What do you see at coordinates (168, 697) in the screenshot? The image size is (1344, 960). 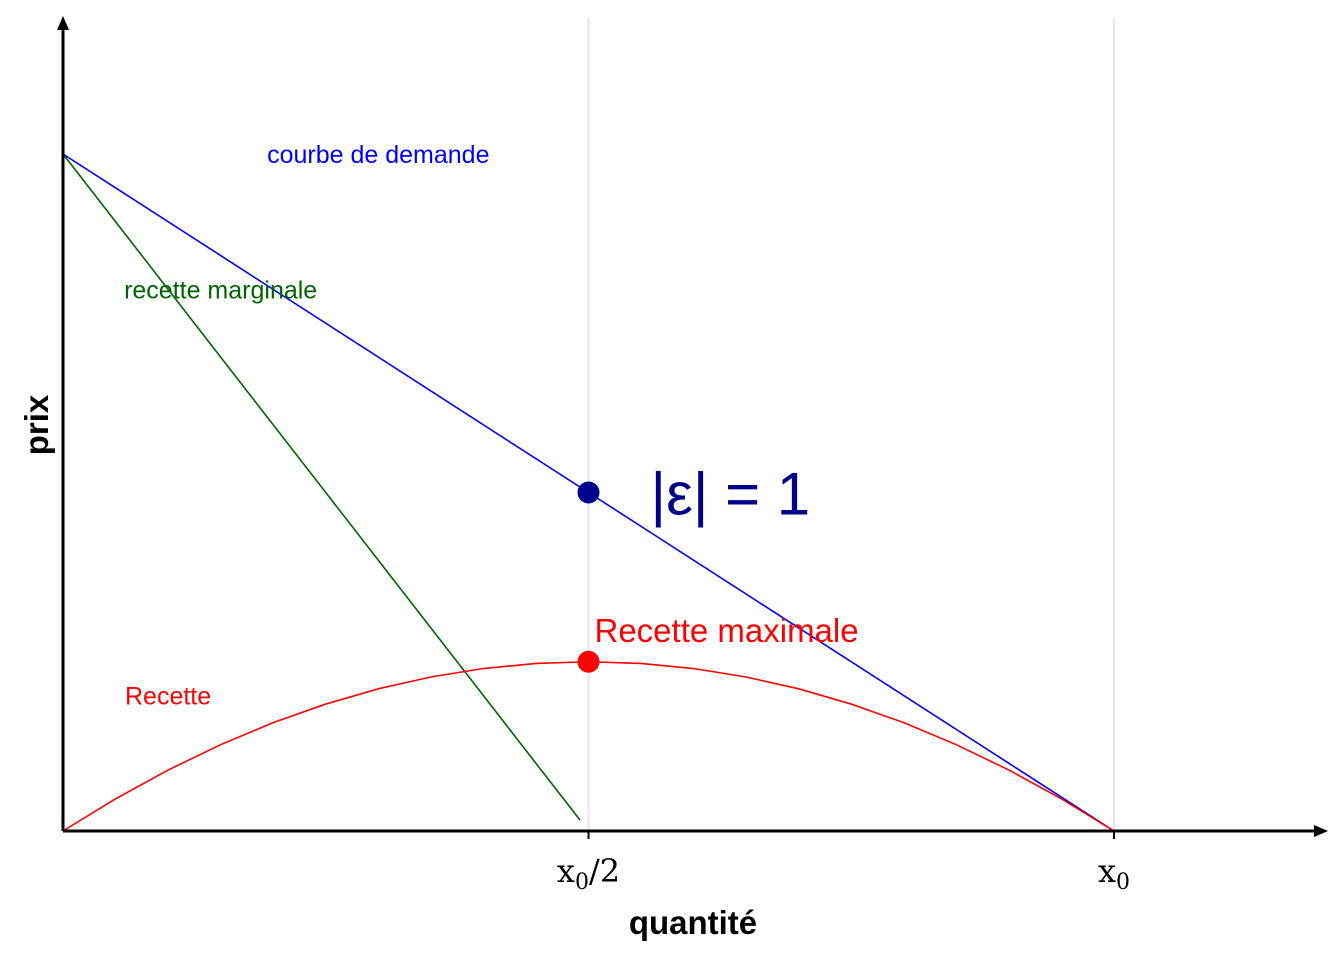 I see `series-label-revenue: Recette` at bounding box center [168, 697].